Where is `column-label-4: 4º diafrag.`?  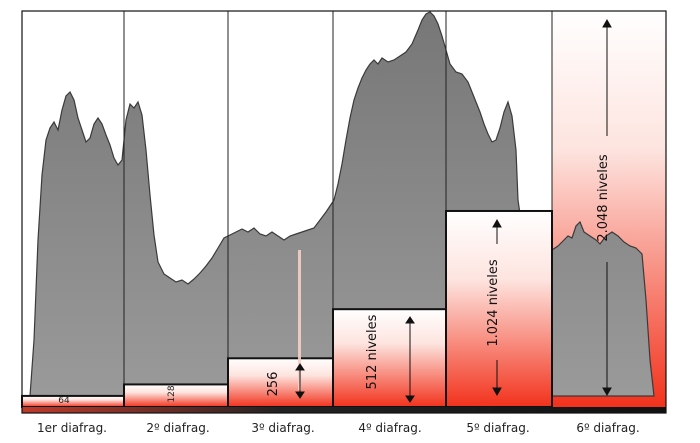
column-label-4: 4º diafrag. is located at coordinates (389, 428).